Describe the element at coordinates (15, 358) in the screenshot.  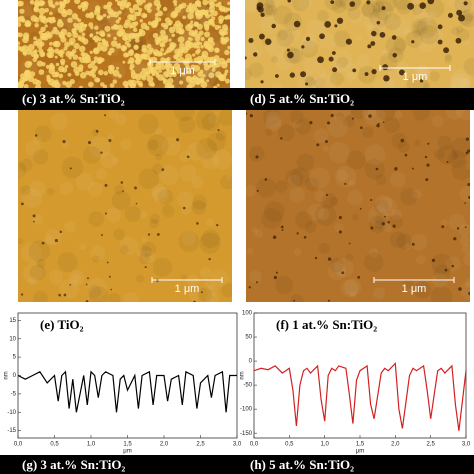
I see `y-tick-label: 5` at that location.